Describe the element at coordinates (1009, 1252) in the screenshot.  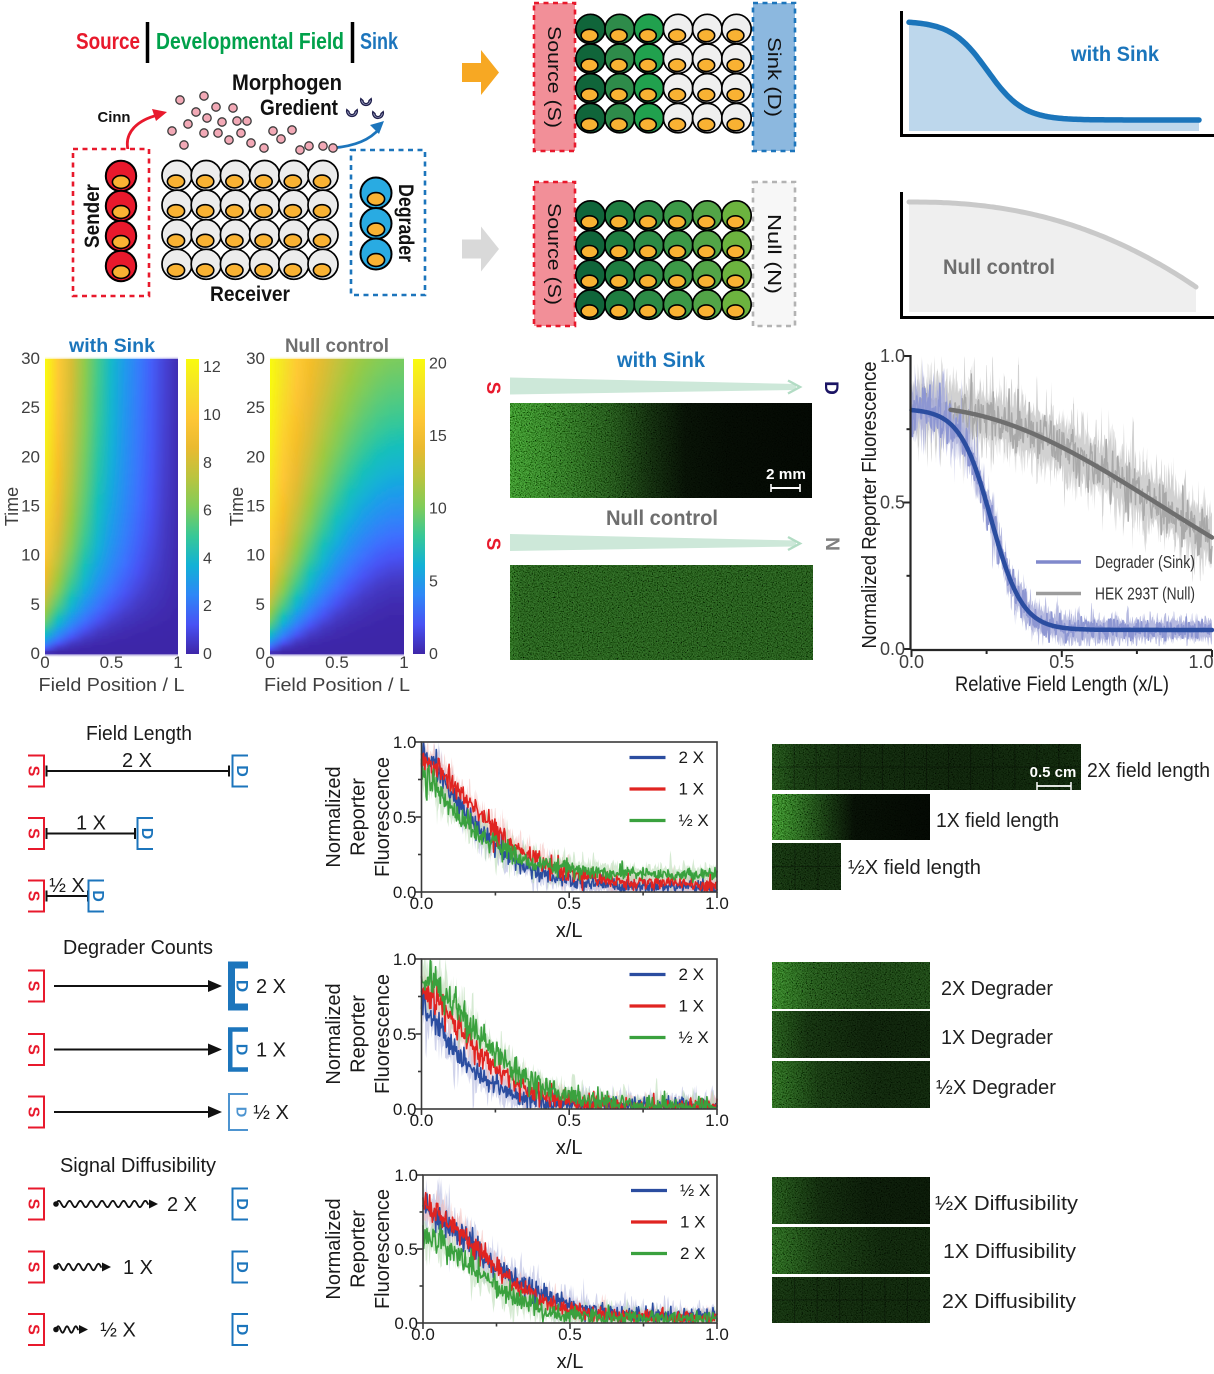
I see `svg-text: 1X Diffusibility` at that location.